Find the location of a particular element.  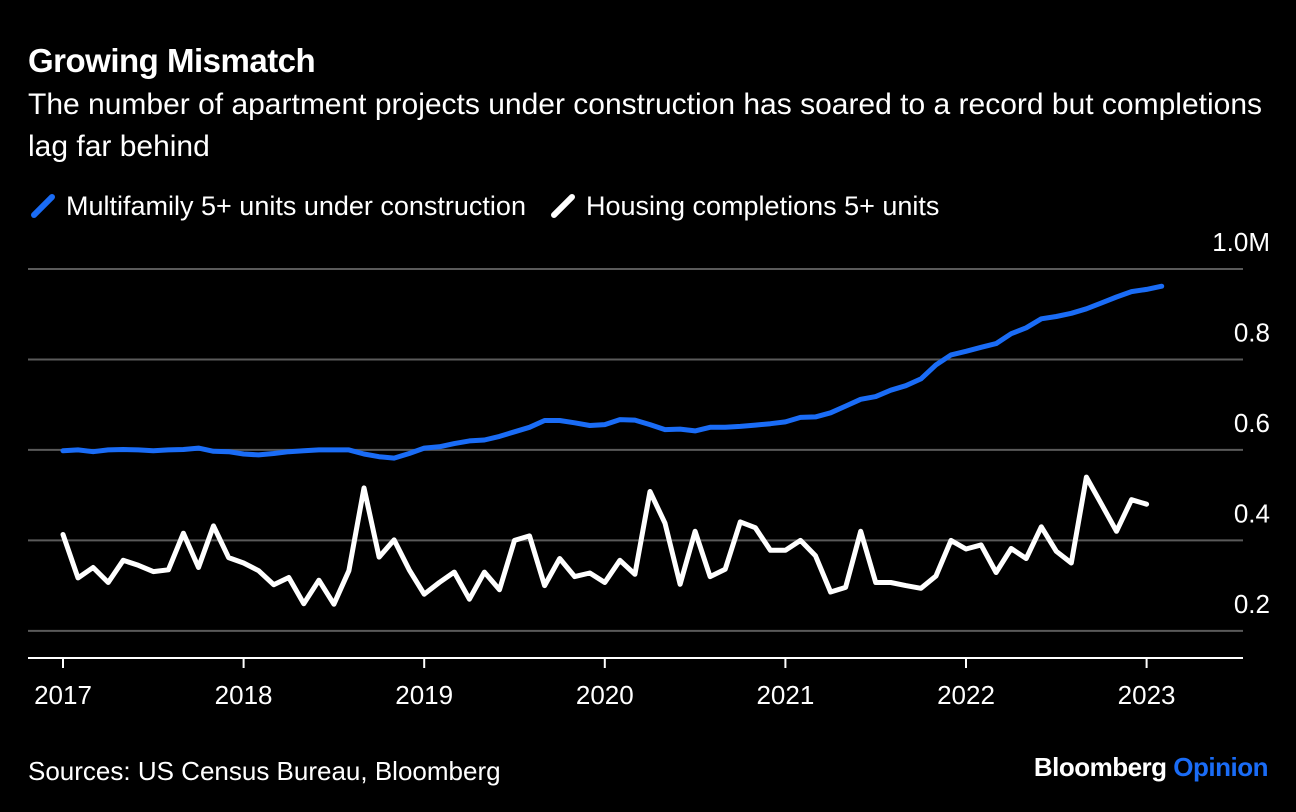

x-tick-label: 2019 is located at coordinates (424, 695).